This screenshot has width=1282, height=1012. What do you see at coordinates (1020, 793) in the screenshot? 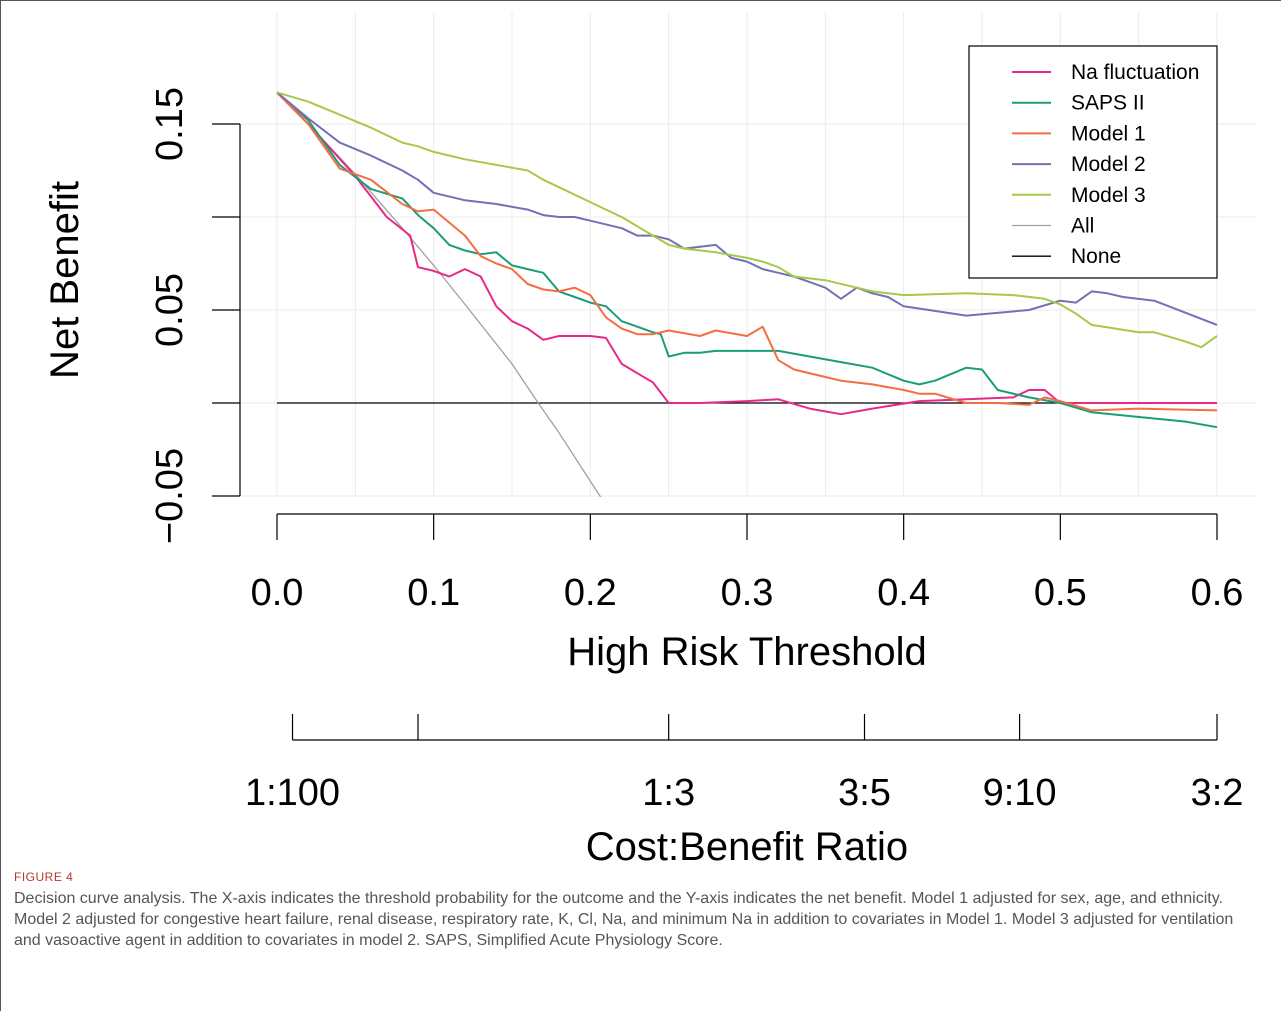
I see `x2-tick-label: 9:10` at bounding box center [1020, 793].